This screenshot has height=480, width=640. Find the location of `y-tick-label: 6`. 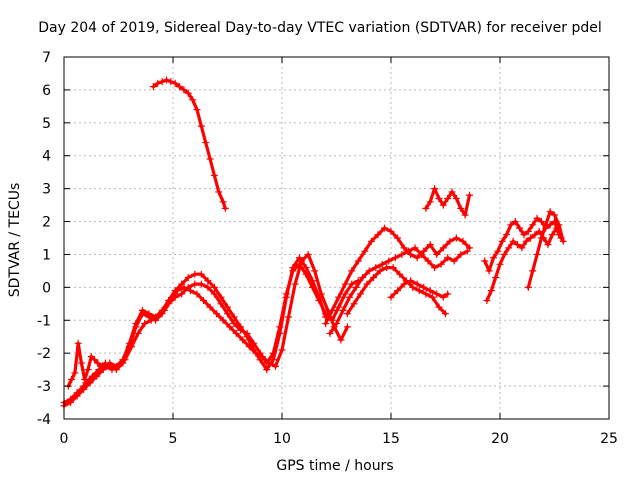

y-tick-label: 6 is located at coordinates (46, 91).